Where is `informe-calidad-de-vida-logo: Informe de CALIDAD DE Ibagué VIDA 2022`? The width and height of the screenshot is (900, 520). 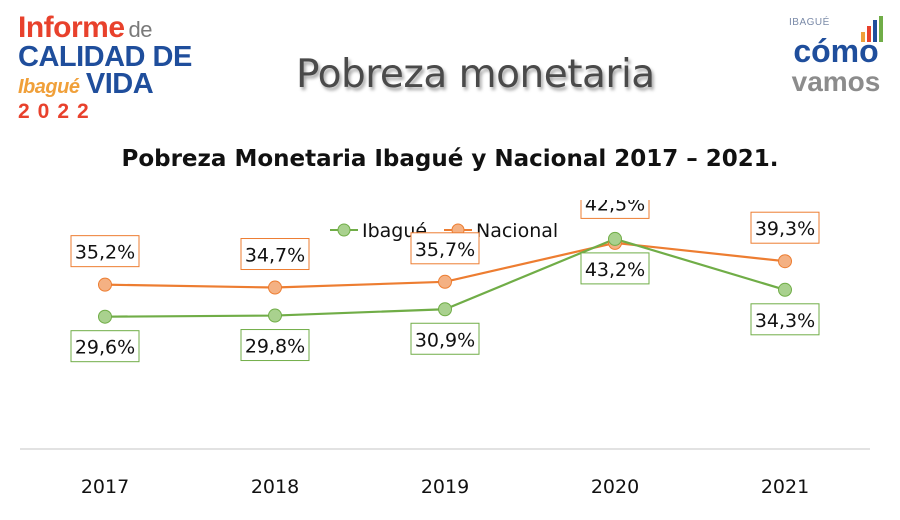 informe-calidad-de-vida-logo: Informe de CALIDAD DE Ibagué VIDA 2022 is located at coordinates (108, 68).